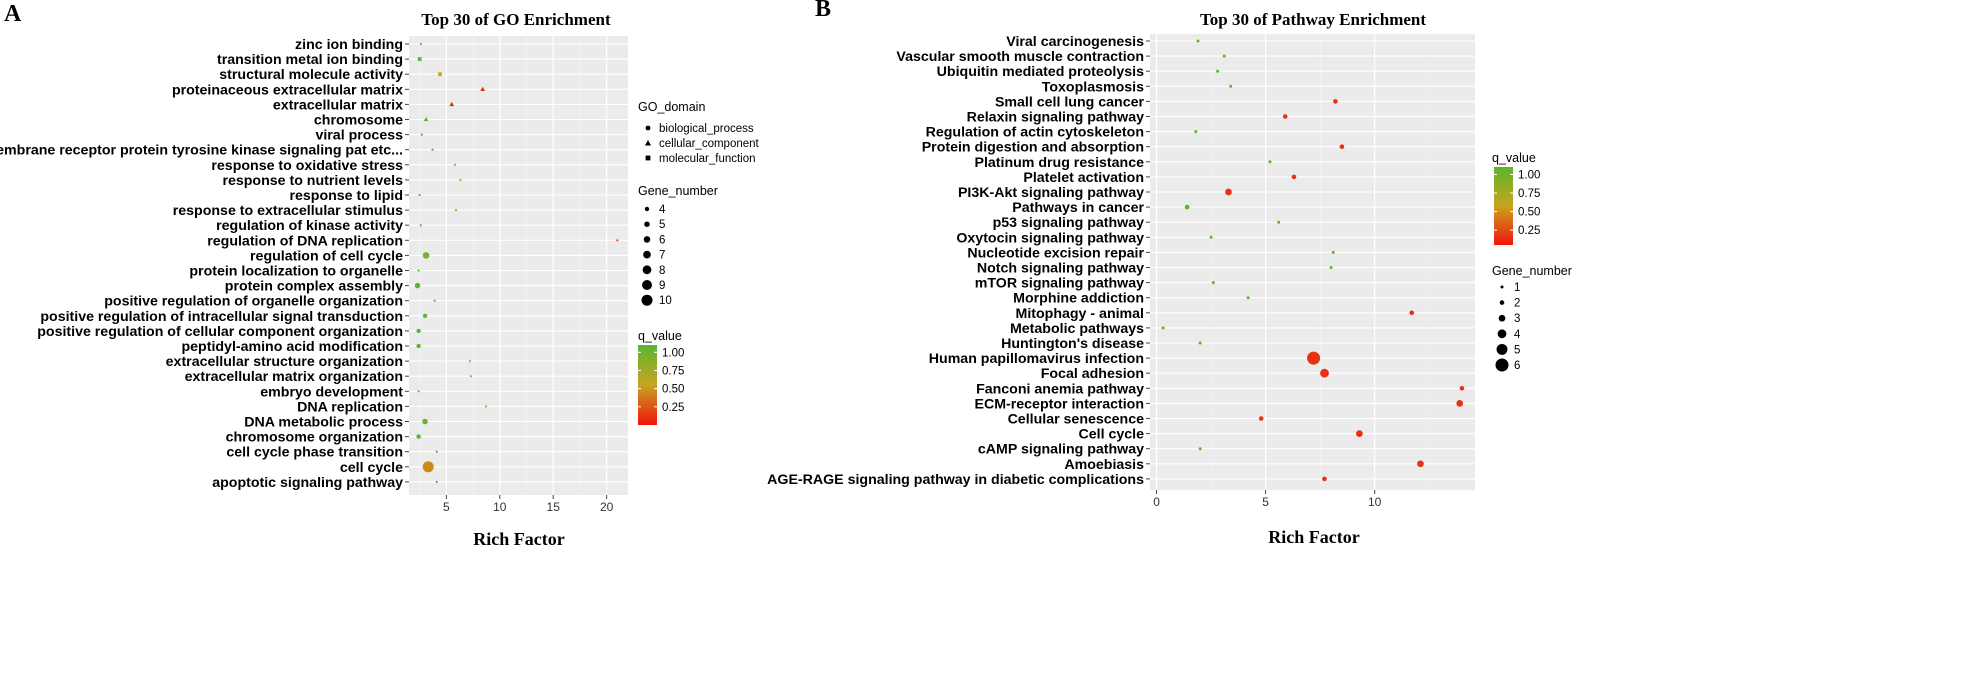 The width and height of the screenshot is (1983, 691). What do you see at coordinates (1078, 208) in the screenshot?
I see `y-axis-label: Pathways in cancer` at bounding box center [1078, 208].